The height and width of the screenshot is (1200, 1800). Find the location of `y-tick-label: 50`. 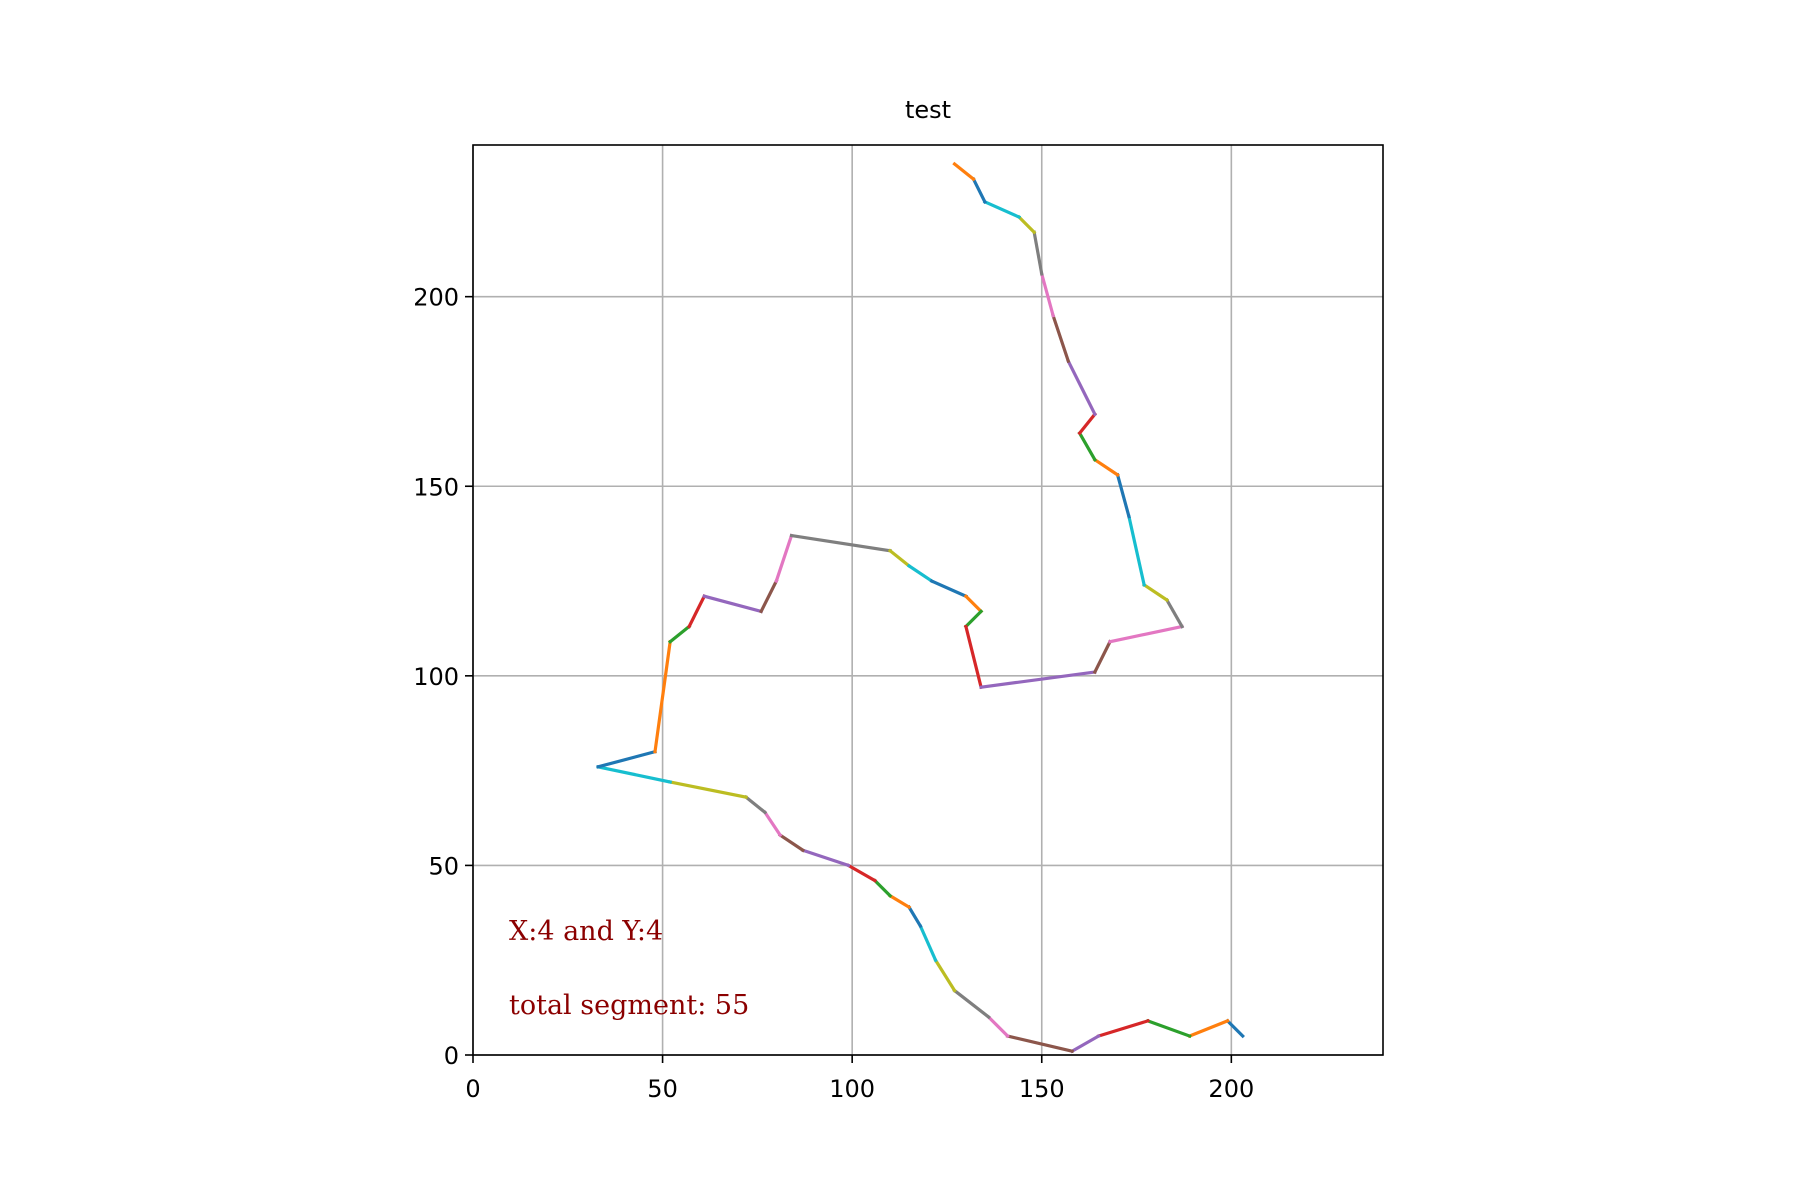

y-tick-label: 50 is located at coordinates (443, 866).